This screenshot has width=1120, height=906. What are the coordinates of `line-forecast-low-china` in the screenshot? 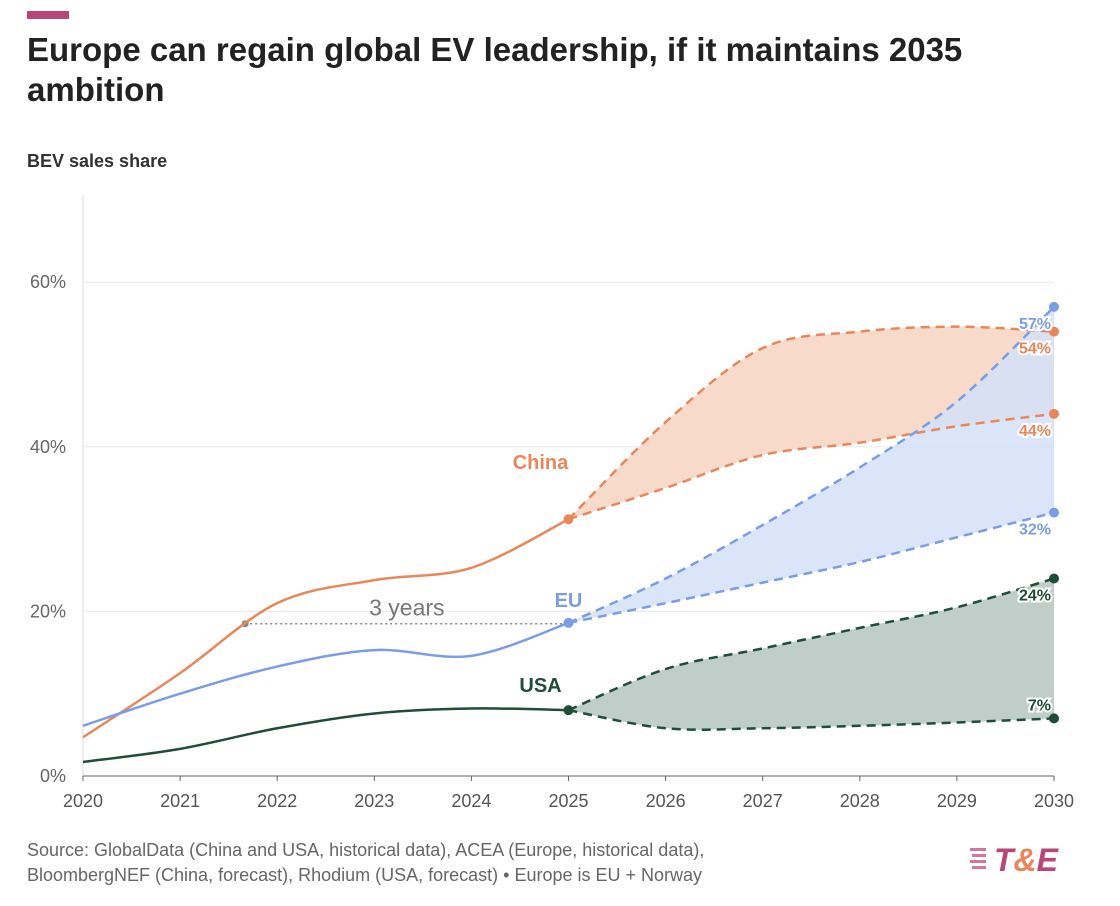 It's located at (811, 466).